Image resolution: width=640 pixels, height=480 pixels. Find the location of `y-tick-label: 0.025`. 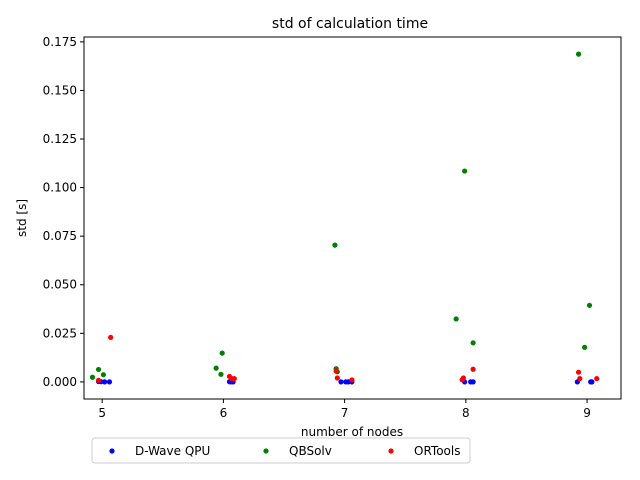

y-tick-label: 0.025 is located at coordinates (60, 333).